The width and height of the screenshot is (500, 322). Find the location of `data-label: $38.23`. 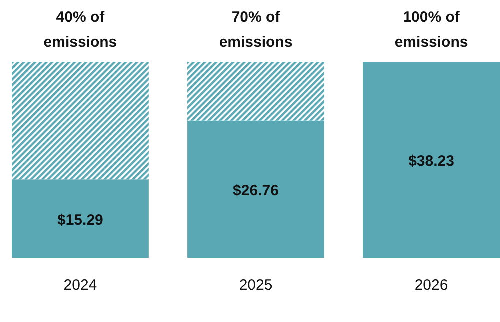

data-label: $38.23 is located at coordinates (431, 161).